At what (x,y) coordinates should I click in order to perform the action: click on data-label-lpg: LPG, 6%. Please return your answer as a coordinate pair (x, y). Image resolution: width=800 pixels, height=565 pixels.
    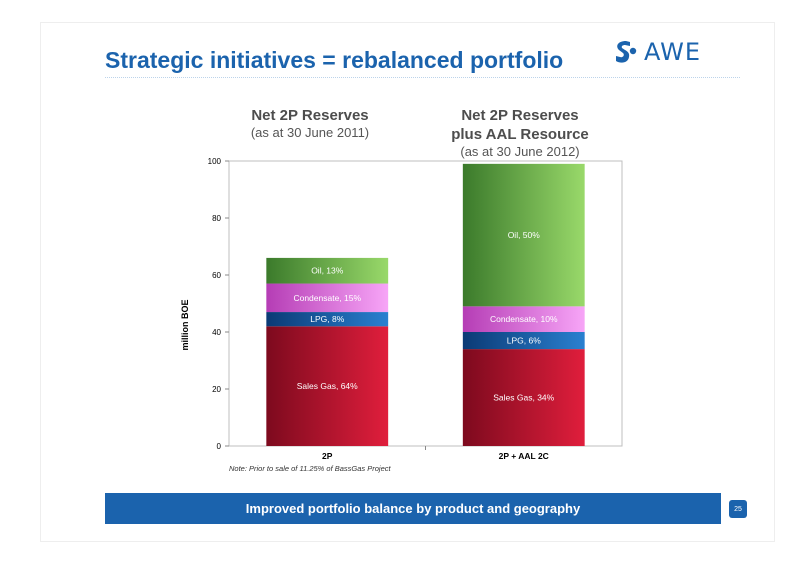
    Looking at the image, I should click on (524, 341).